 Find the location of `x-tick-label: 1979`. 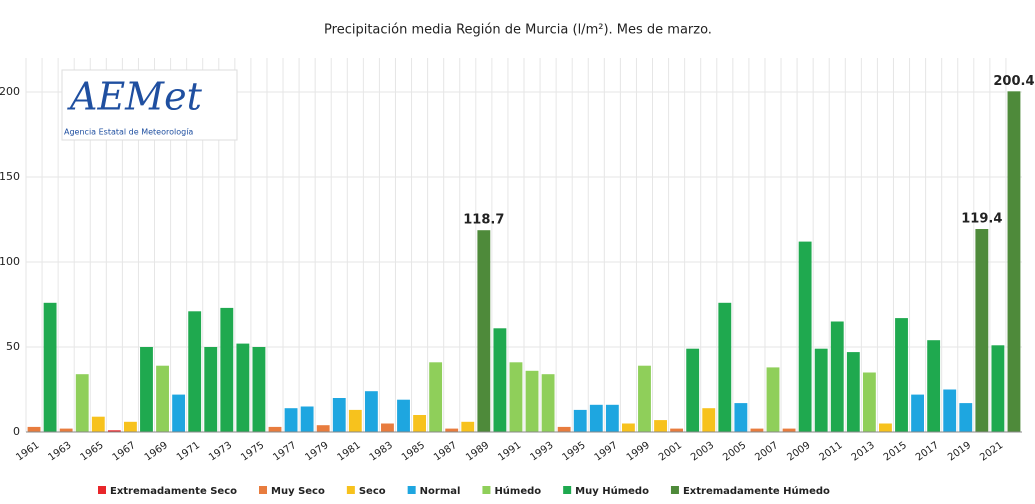

x-tick-label: 1979 is located at coordinates (316, 452).